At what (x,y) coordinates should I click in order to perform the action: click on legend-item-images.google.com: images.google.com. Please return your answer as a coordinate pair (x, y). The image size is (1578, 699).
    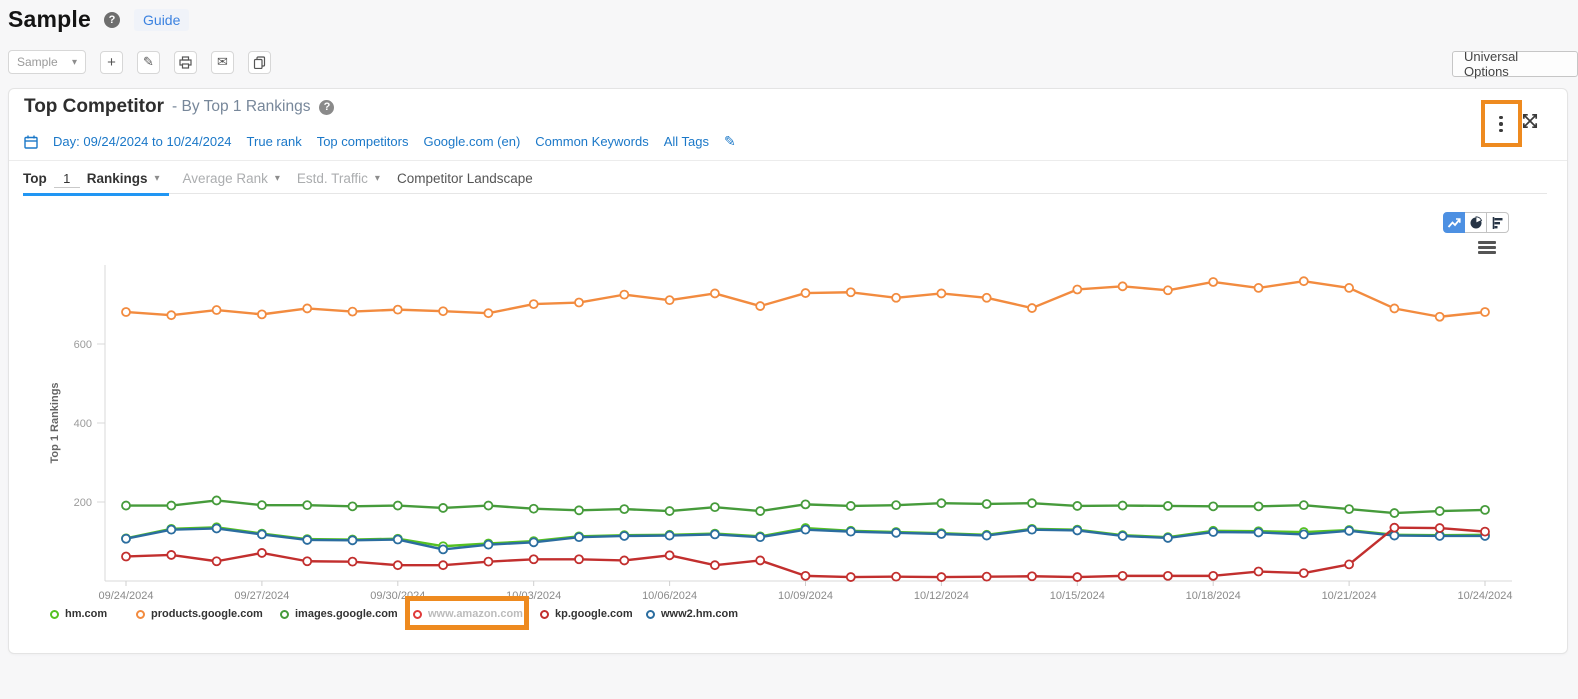
    Looking at the image, I should click on (339, 614).